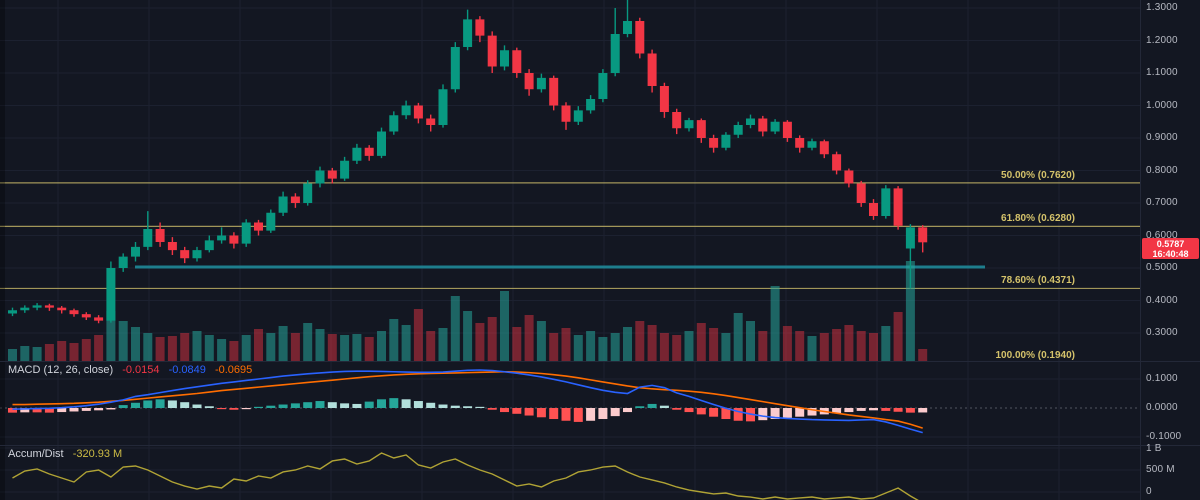 The image size is (1200, 500). What do you see at coordinates (1038, 281) in the screenshot?
I see `fib-level-label: 78.60% (0.4371)` at bounding box center [1038, 281].